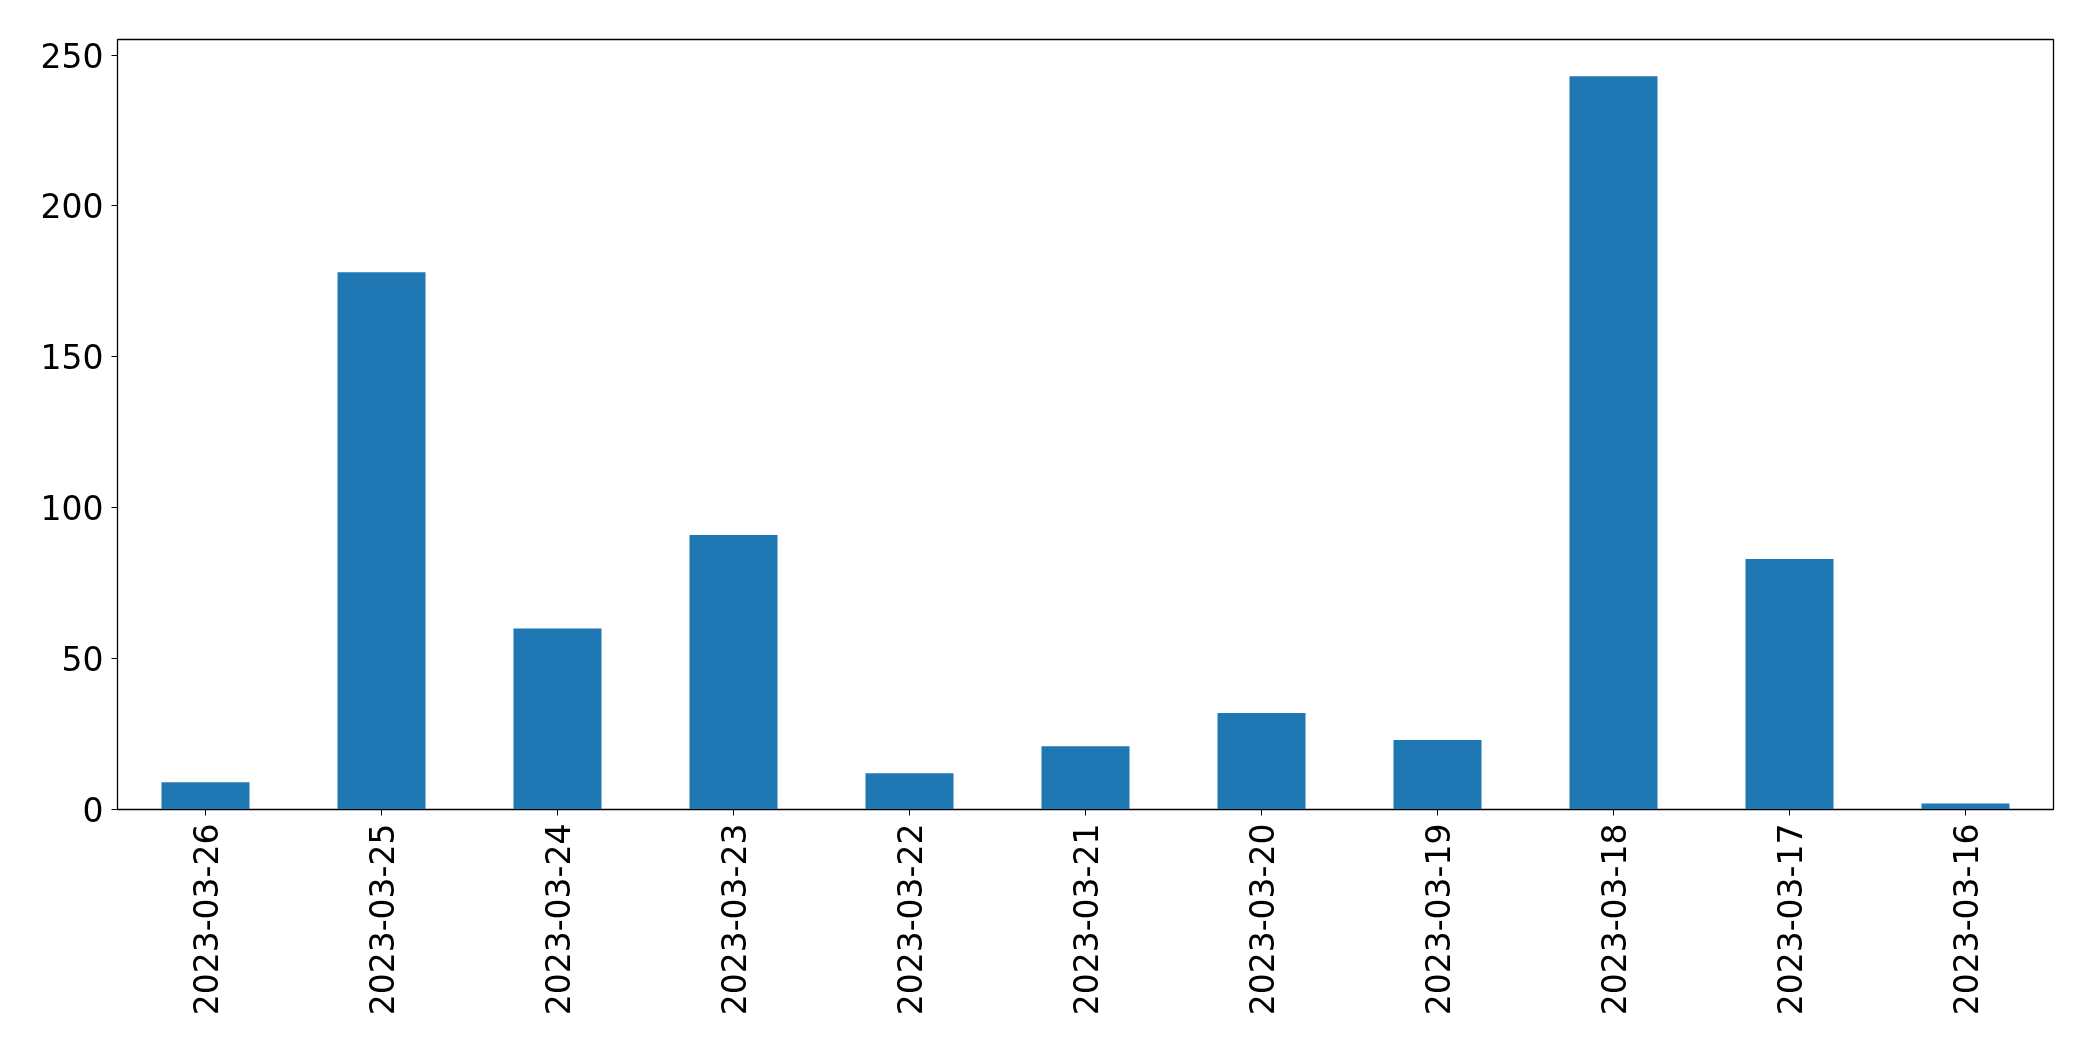 This screenshot has width=2093, height=1061. What do you see at coordinates (72, 207) in the screenshot?
I see `y-tick-label: 200` at bounding box center [72, 207].